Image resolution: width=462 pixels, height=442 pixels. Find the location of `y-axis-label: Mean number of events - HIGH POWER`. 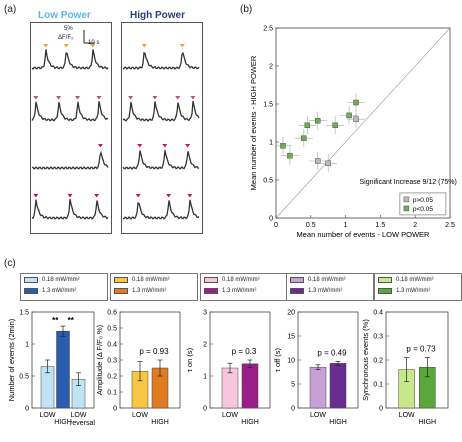

y-axis-label: Mean number of events - HIGH POWER is located at coordinates (253, 122).